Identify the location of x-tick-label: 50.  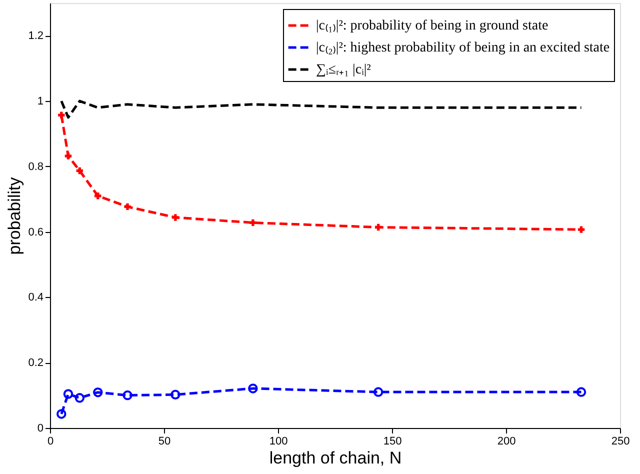
(164, 442).